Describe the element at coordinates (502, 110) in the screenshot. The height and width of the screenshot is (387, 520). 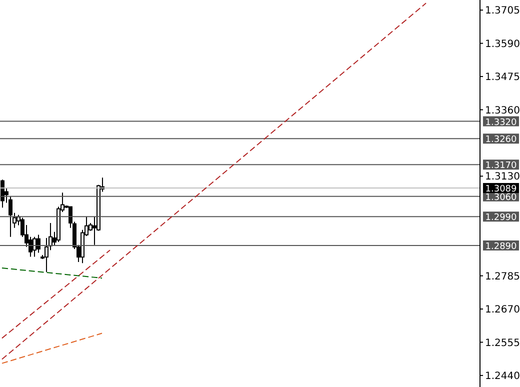
I see `y-tick-label: 1.3360` at that location.